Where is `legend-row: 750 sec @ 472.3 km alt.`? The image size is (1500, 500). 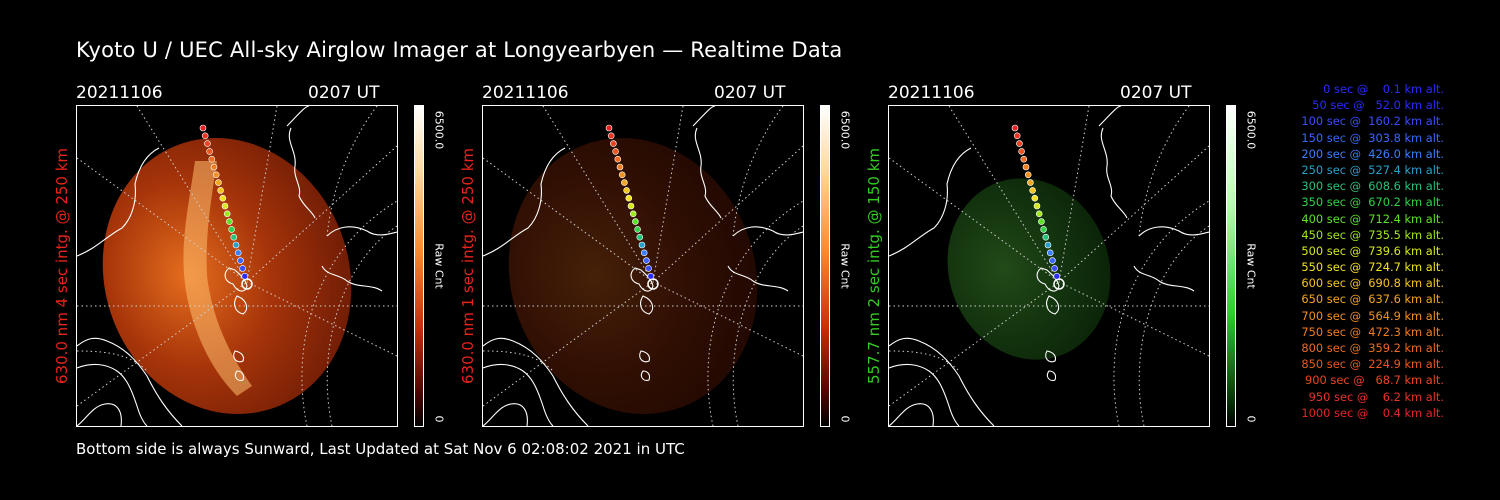 legend-row: 750 sec @ 472.3 km alt. is located at coordinates (1370, 331).